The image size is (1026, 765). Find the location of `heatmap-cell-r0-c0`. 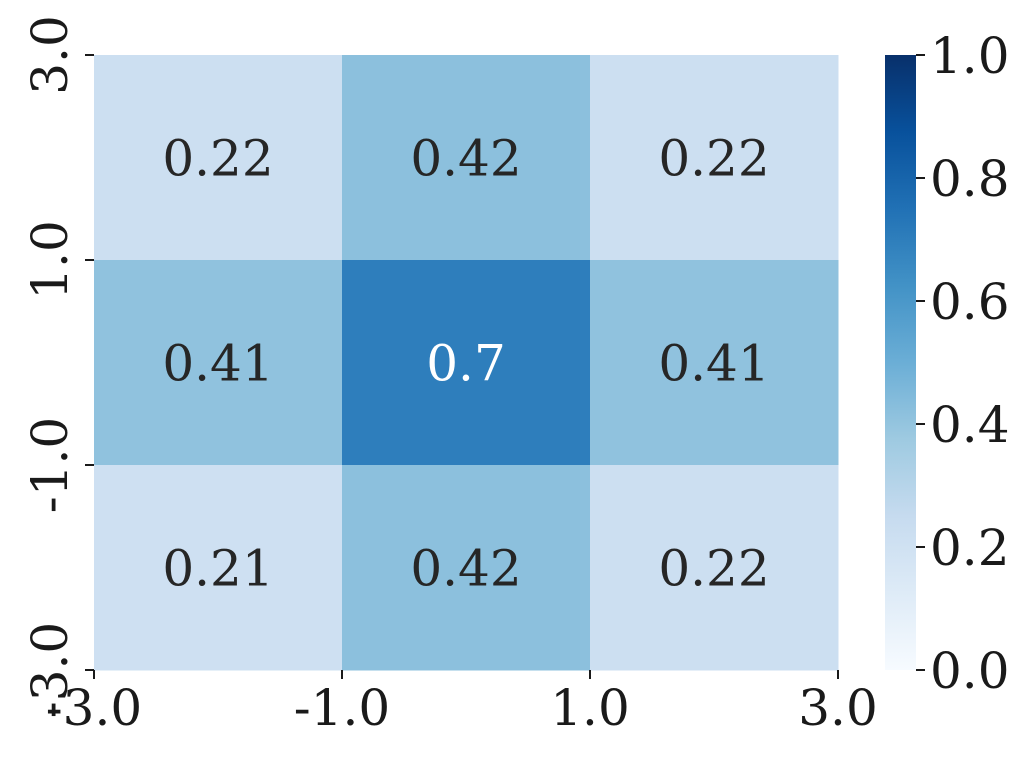

heatmap-cell-r0-c0 is located at coordinates (218, 158).